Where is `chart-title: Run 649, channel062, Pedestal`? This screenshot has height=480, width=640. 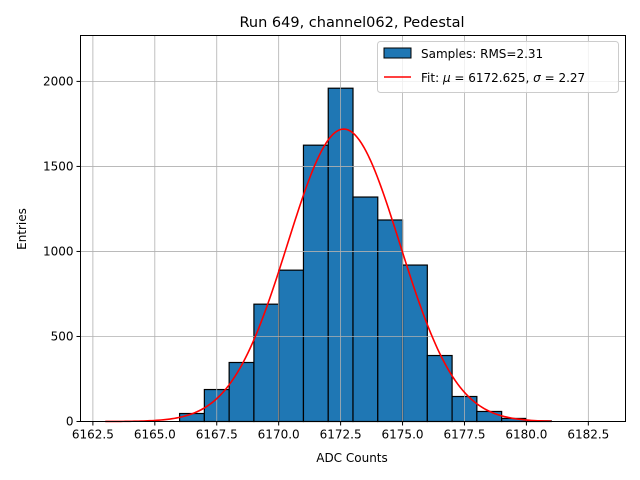
chart-title: Run 649, channel062, Pedestal is located at coordinates (351, 23).